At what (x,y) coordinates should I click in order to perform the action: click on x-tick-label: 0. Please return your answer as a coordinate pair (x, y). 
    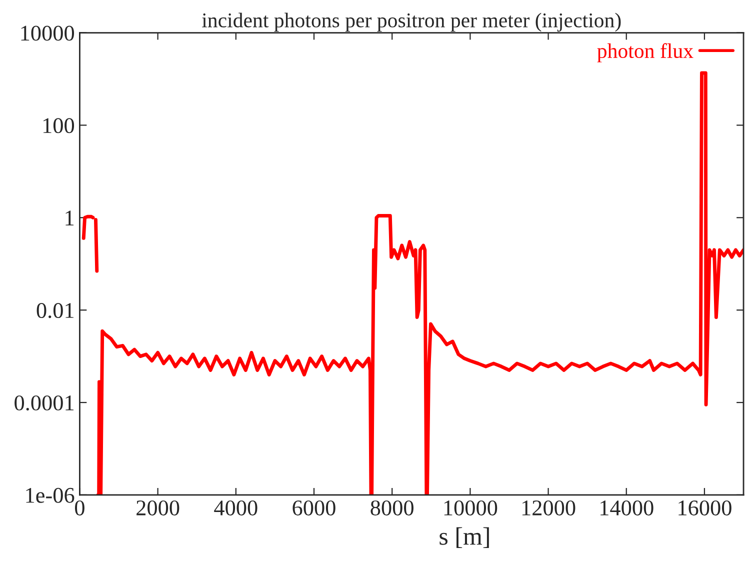
    Looking at the image, I should click on (79, 508).